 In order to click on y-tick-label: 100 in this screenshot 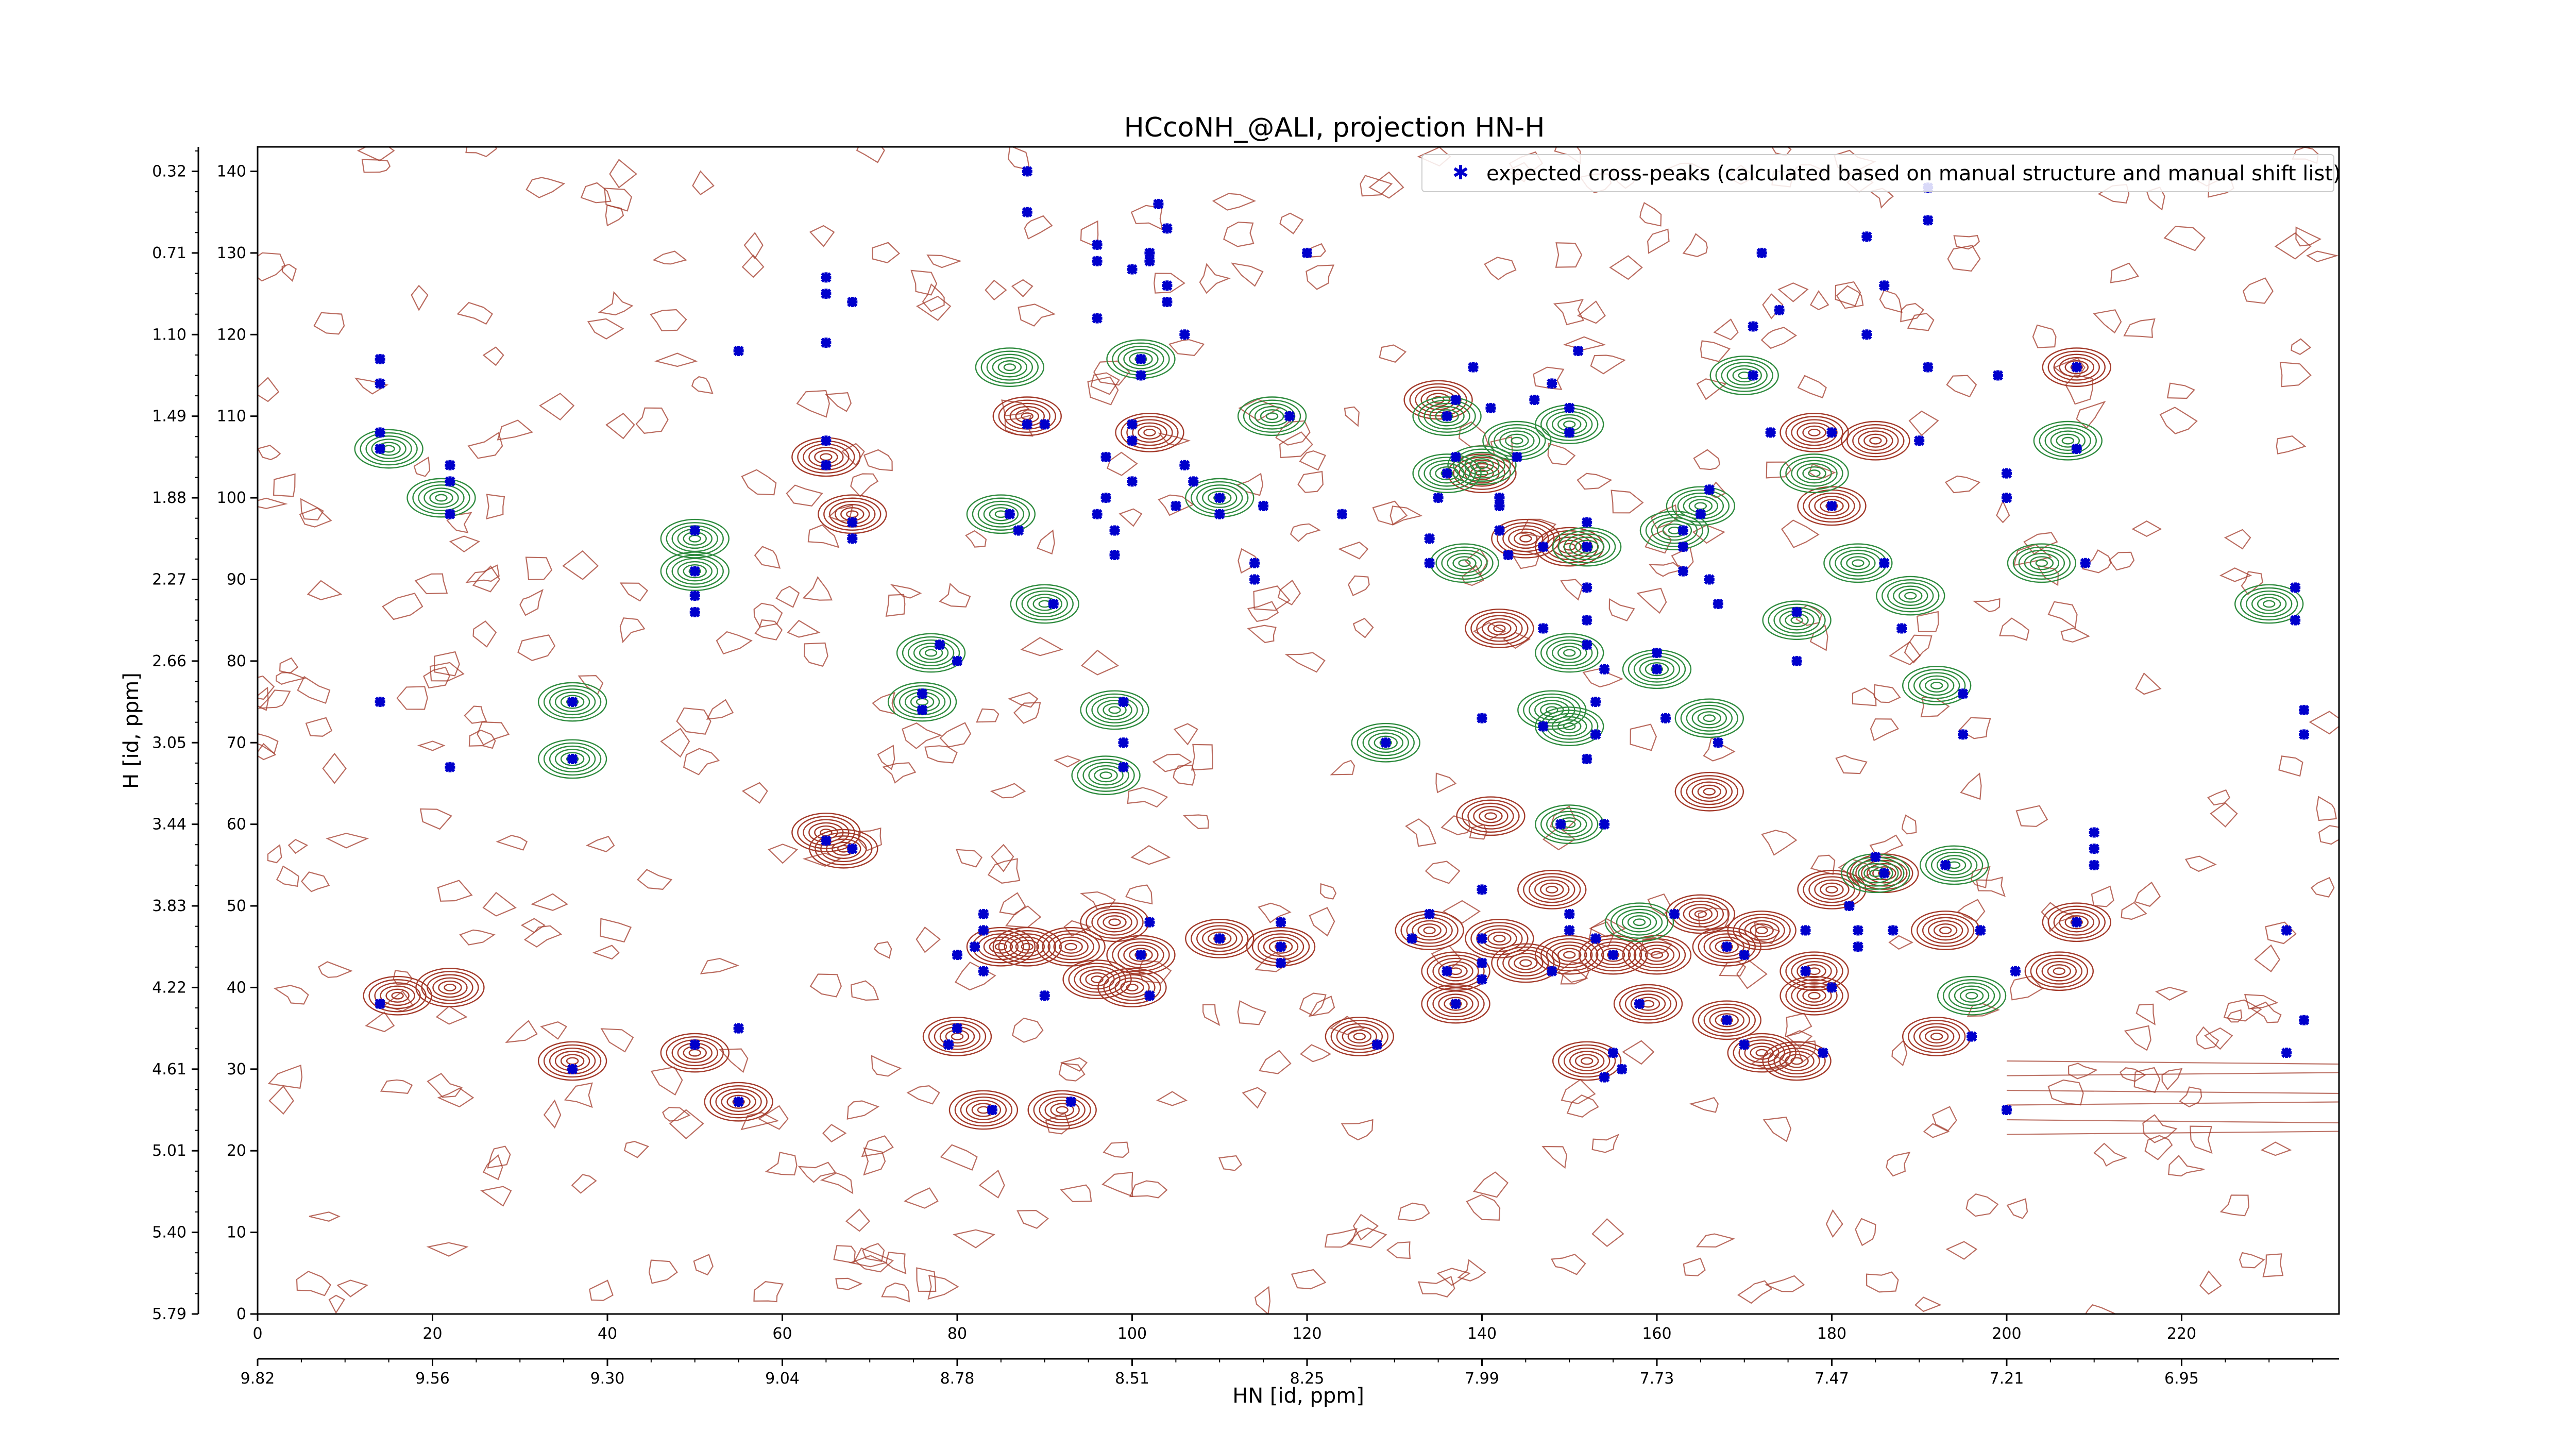, I will do `click(231, 498)`.